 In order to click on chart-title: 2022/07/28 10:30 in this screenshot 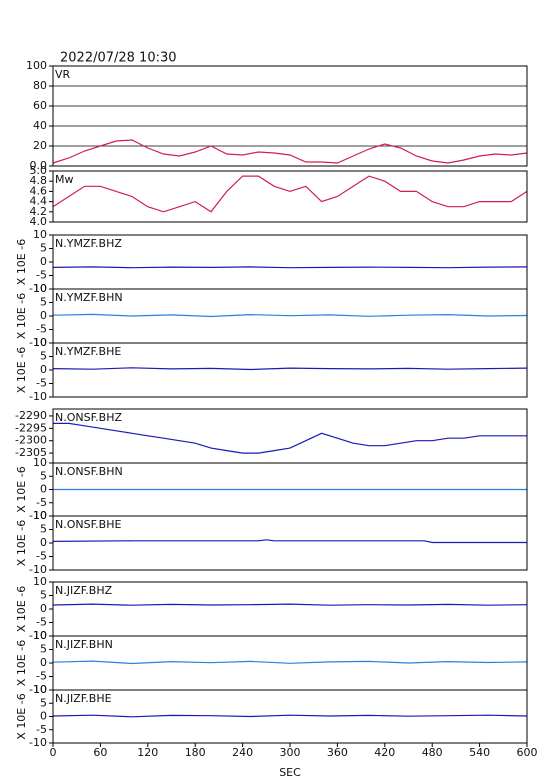, I will do `click(118, 58)`.